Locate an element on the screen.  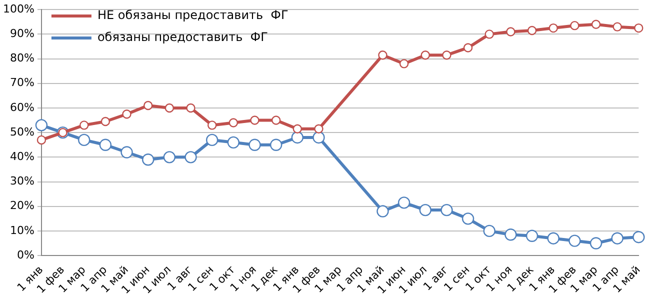
y-tick-label: 10% is located at coordinates (22, 230).